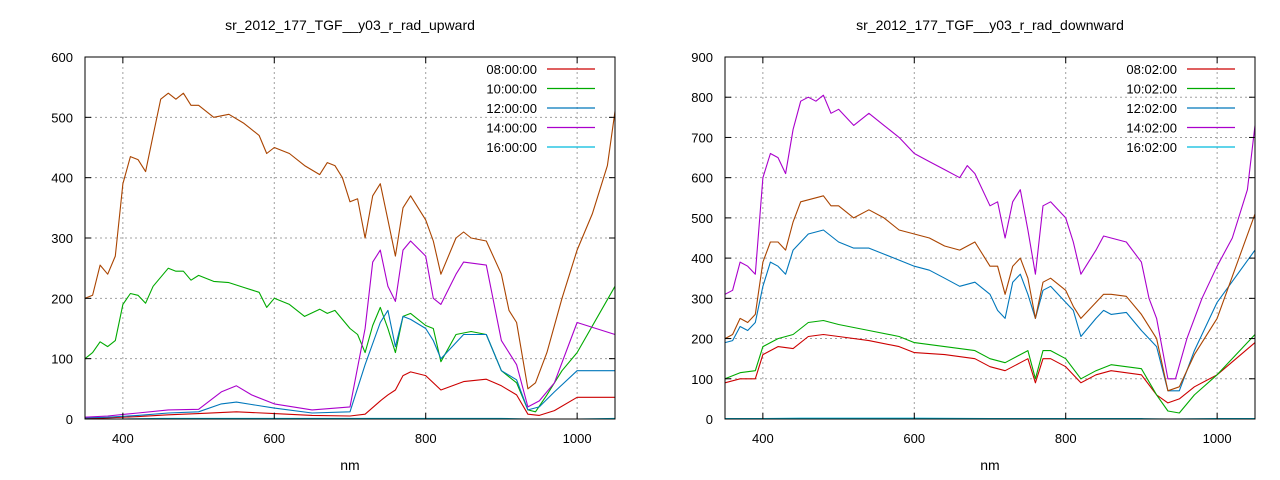 This screenshot has height=480, width=1280. What do you see at coordinates (511, 128) in the screenshot?
I see `legend-label: 14:00:00` at bounding box center [511, 128].